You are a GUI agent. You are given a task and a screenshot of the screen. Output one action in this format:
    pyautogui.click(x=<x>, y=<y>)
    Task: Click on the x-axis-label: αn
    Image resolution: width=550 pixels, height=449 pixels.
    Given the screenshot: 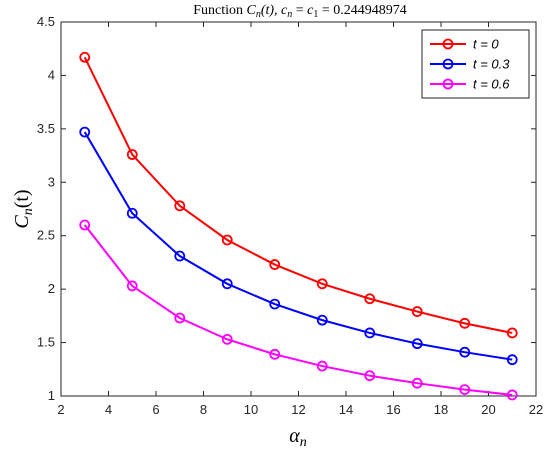 What is the action you would take?
    pyautogui.click(x=298, y=437)
    